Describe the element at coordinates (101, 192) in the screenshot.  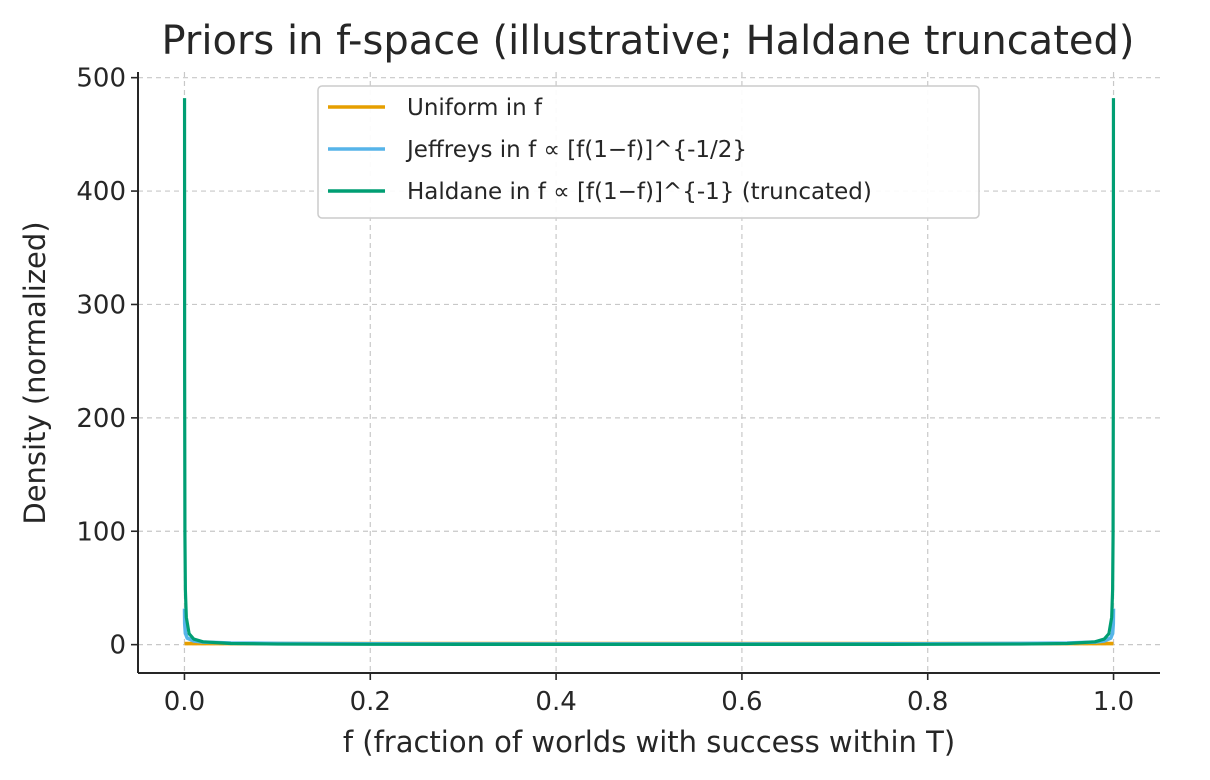
I see `y-tick-label-4: 400` at that location.